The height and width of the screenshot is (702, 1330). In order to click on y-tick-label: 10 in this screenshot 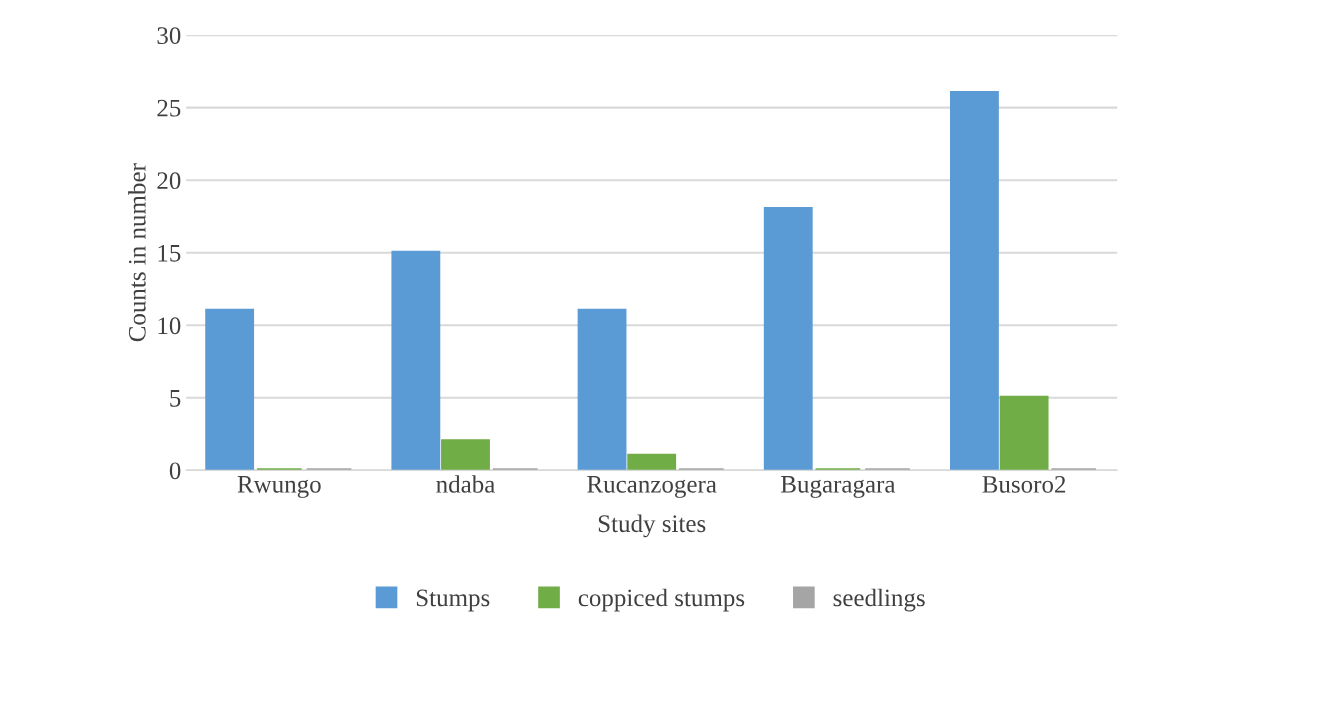, I will do `click(169, 326)`.